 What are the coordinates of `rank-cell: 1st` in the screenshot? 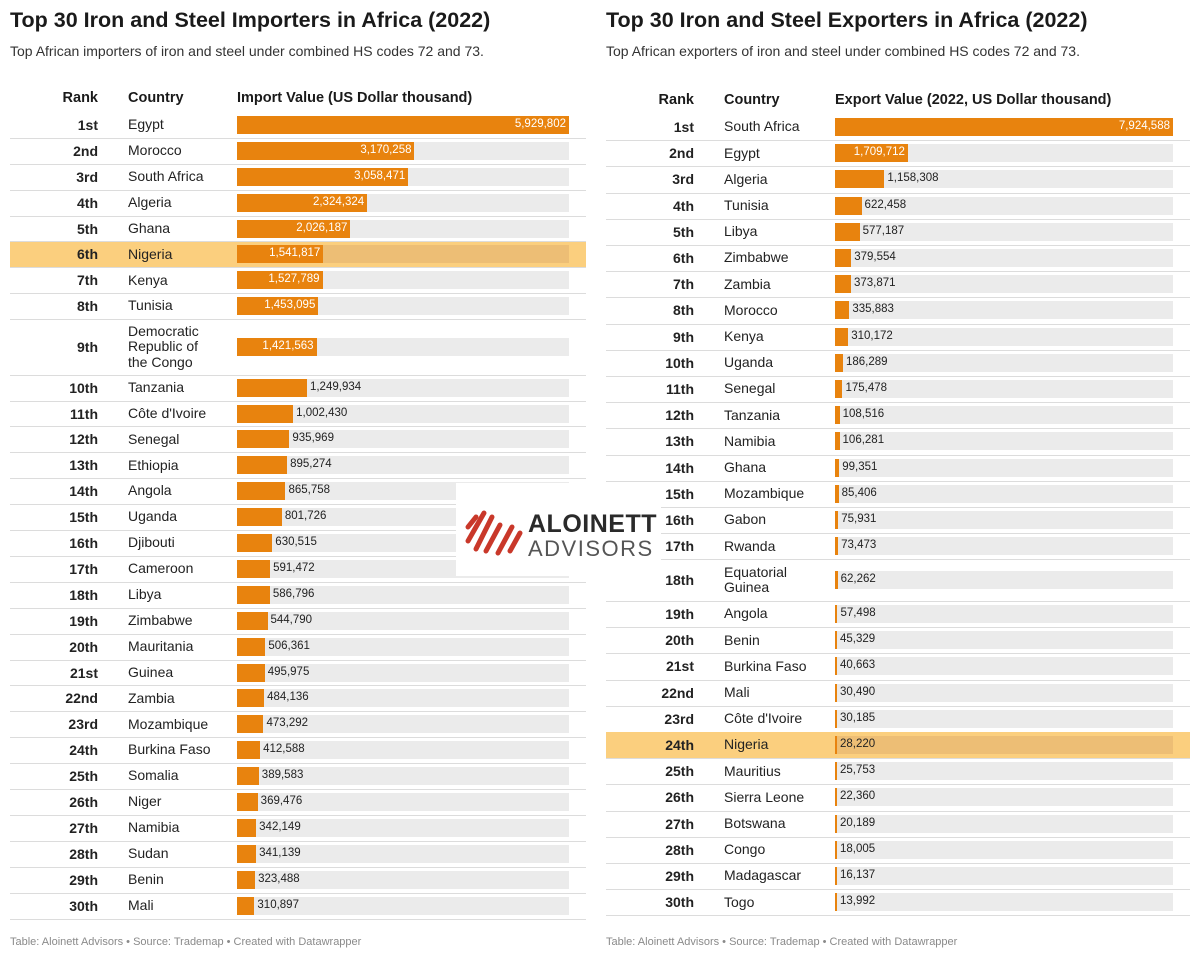 It's located at (683, 127).